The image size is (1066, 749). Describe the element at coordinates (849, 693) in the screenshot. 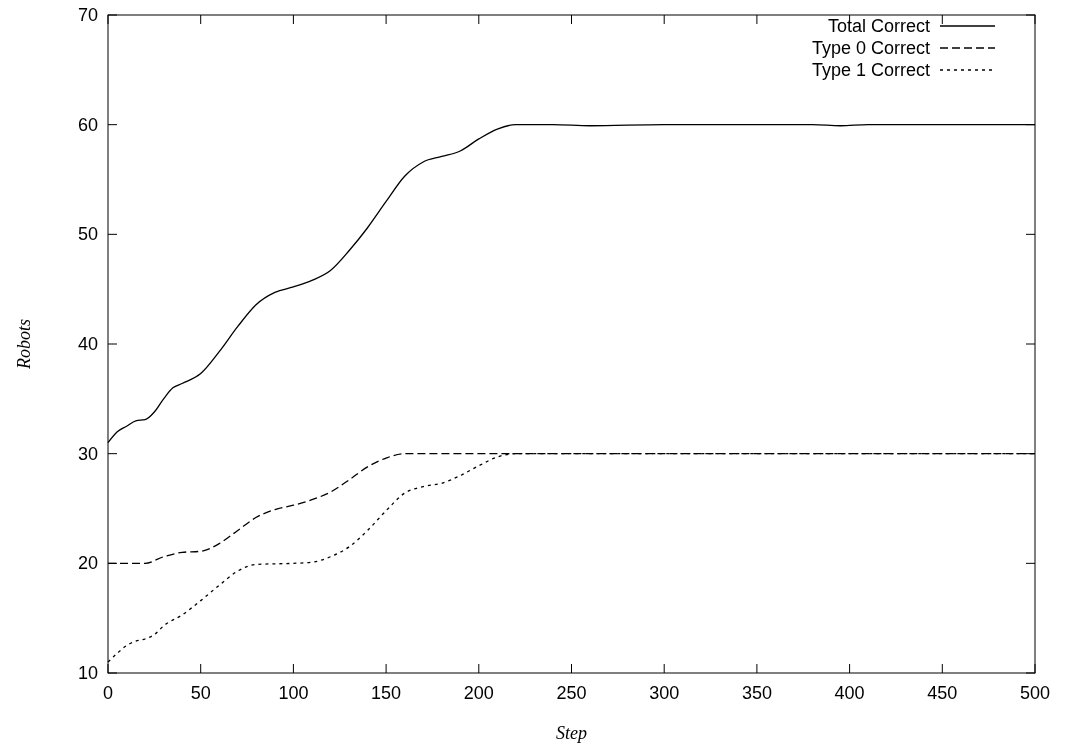

I see `x-tick-label: 400` at that location.